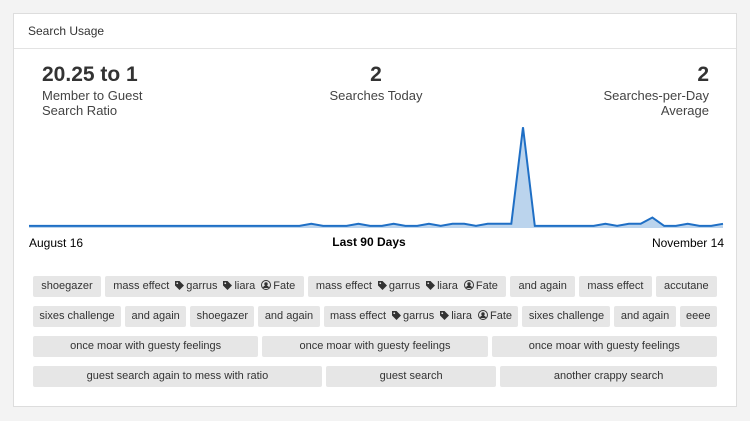 The image size is (750, 421). What do you see at coordinates (688, 243) in the screenshot?
I see `axis-end: November 14` at bounding box center [688, 243].